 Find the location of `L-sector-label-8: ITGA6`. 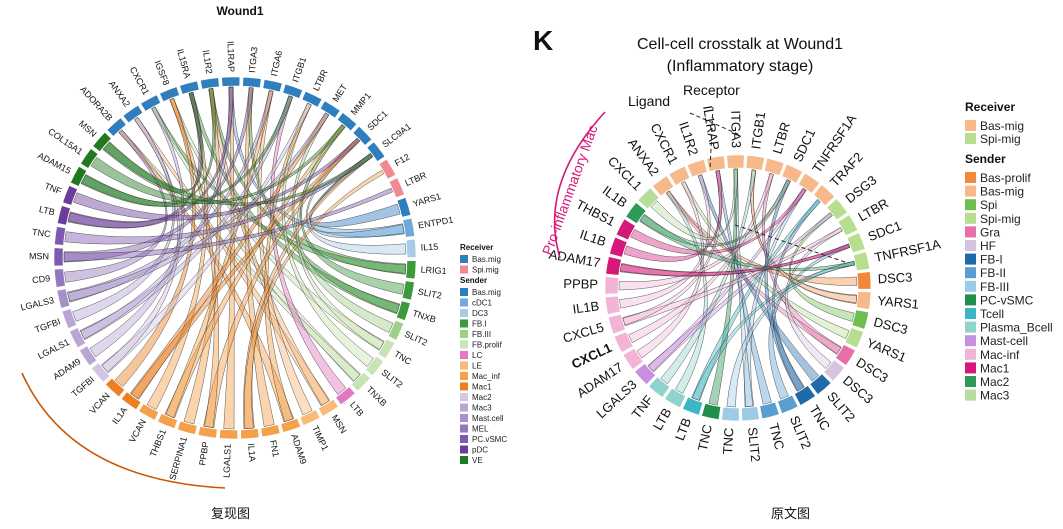

L-sector-label-8: ITGA6 is located at coordinates (276, 64).